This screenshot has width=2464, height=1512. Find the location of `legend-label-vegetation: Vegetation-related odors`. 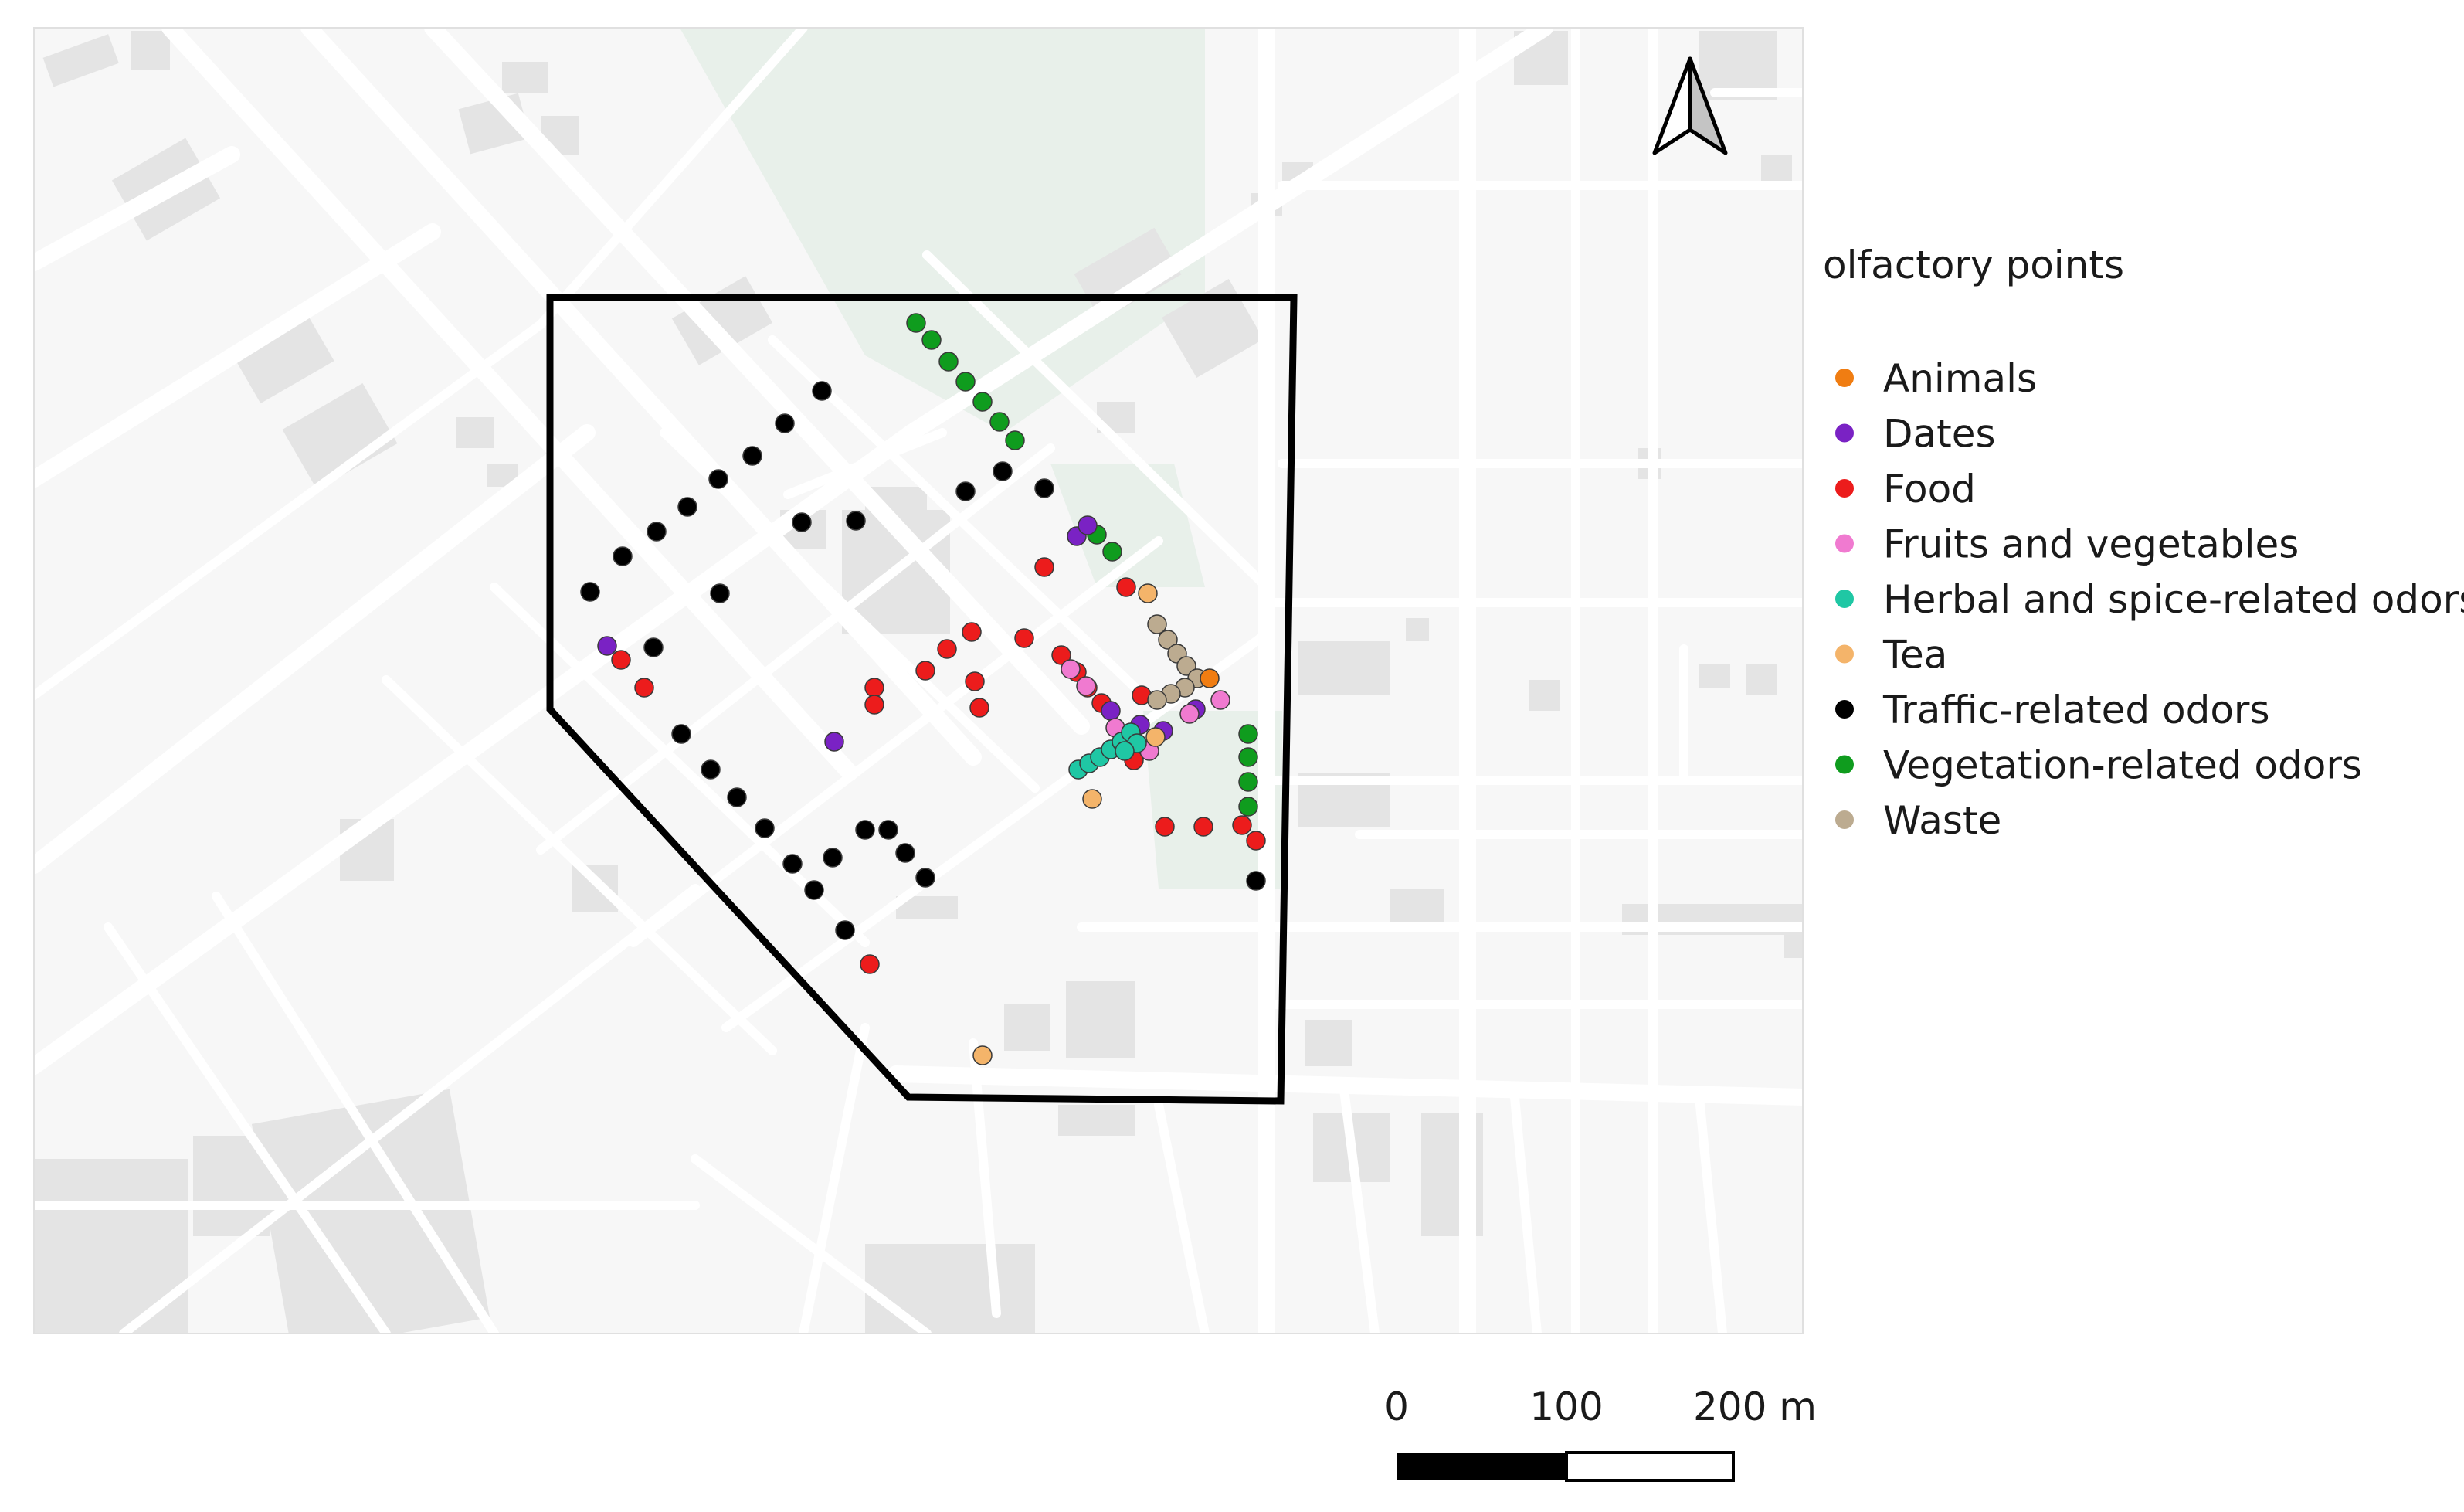

legend-label-vegetation: Vegetation-related odors is located at coordinates (2122, 765).